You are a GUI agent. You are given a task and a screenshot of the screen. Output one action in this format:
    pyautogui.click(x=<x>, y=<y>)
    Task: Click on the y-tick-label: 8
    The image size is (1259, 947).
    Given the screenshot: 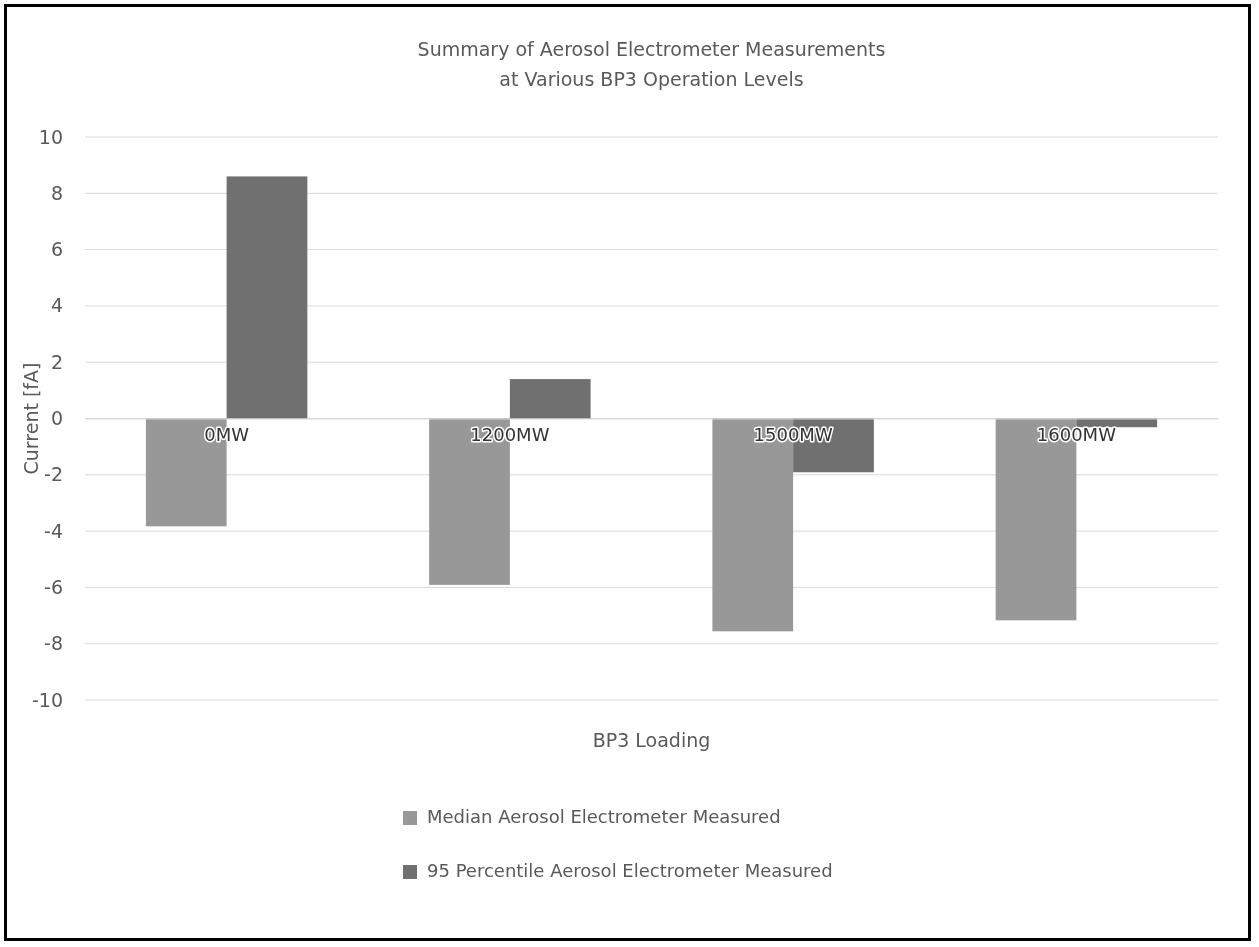 What is the action you would take?
    pyautogui.click(x=56, y=192)
    